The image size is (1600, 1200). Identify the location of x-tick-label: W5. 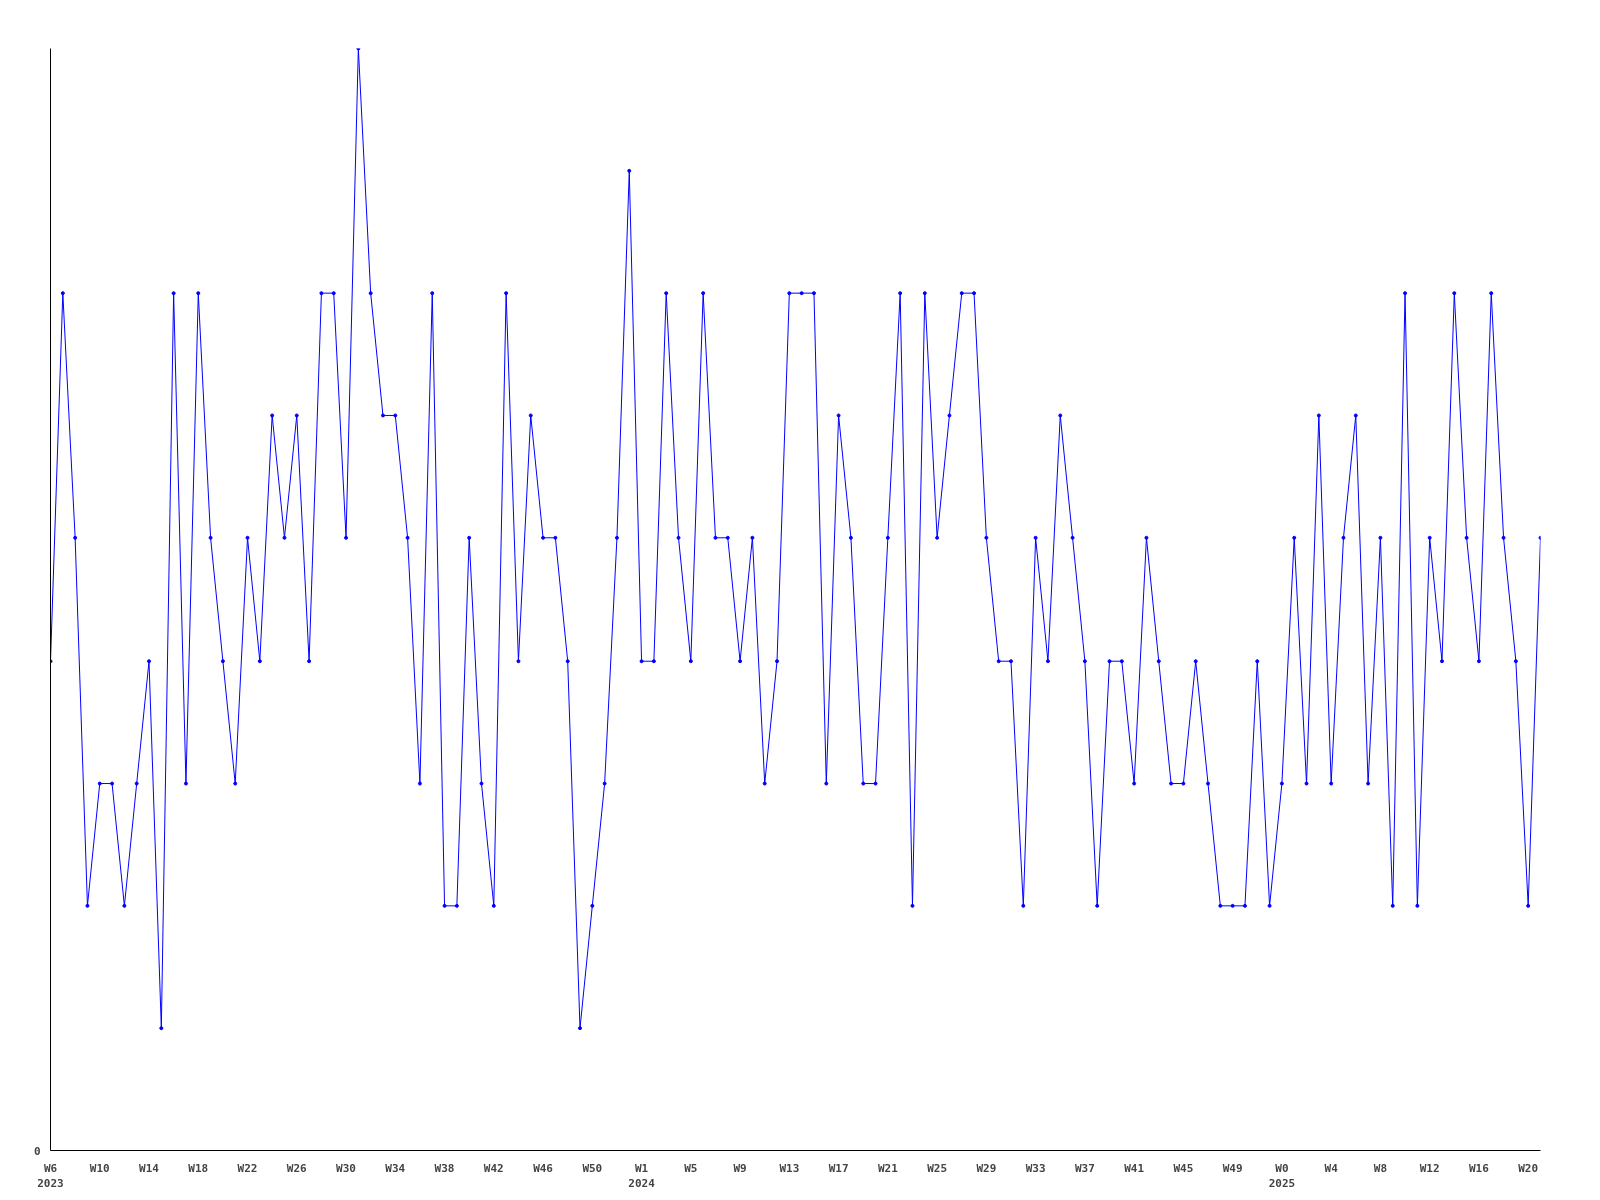
(691, 1168).